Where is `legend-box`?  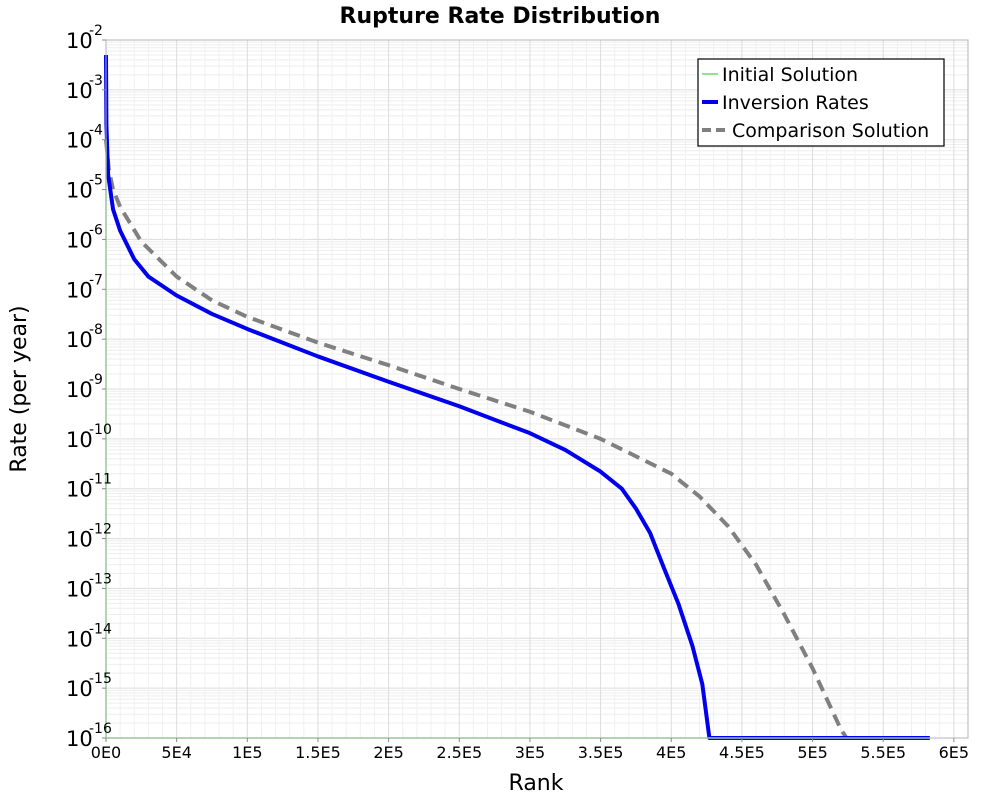 legend-box is located at coordinates (821, 102).